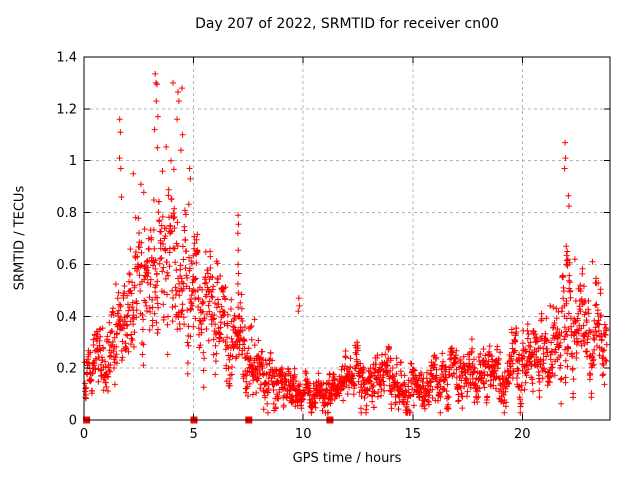 The width and height of the screenshot is (640, 480). What do you see at coordinates (66, 109) in the screenshot?
I see `y-tick-label: 1.2` at bounding box center [66, 109].